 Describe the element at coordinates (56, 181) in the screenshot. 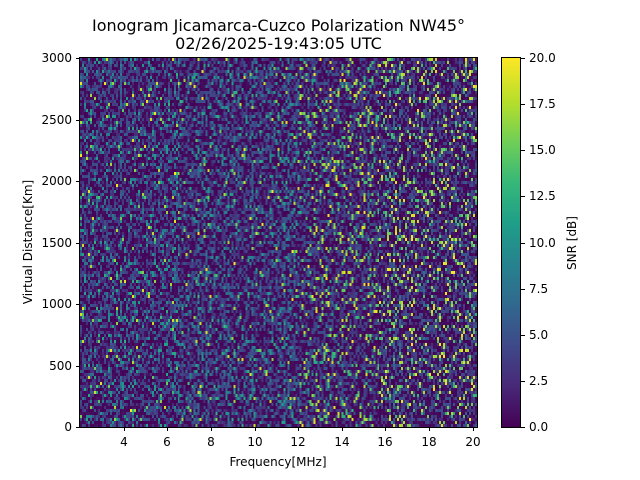

I see `y-tick-label: 2000` at that location.